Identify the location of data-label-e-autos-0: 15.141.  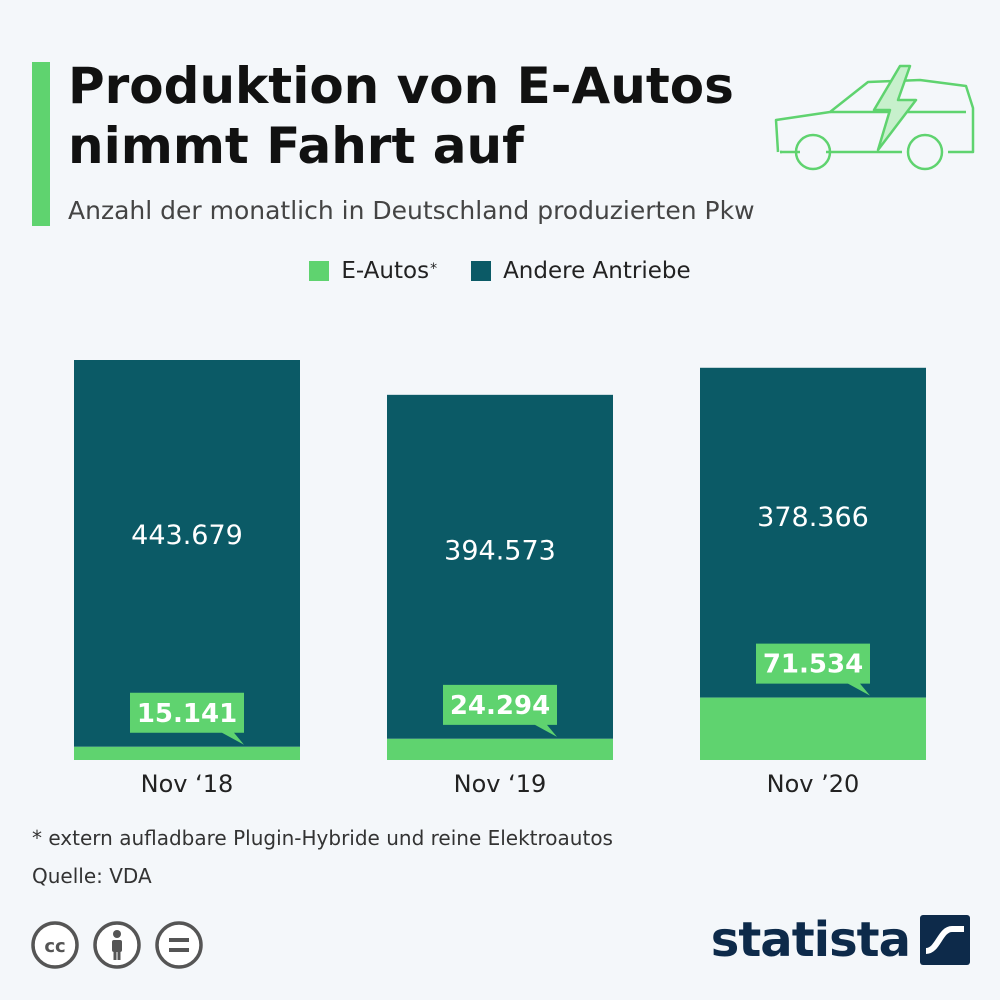
(187, 714).